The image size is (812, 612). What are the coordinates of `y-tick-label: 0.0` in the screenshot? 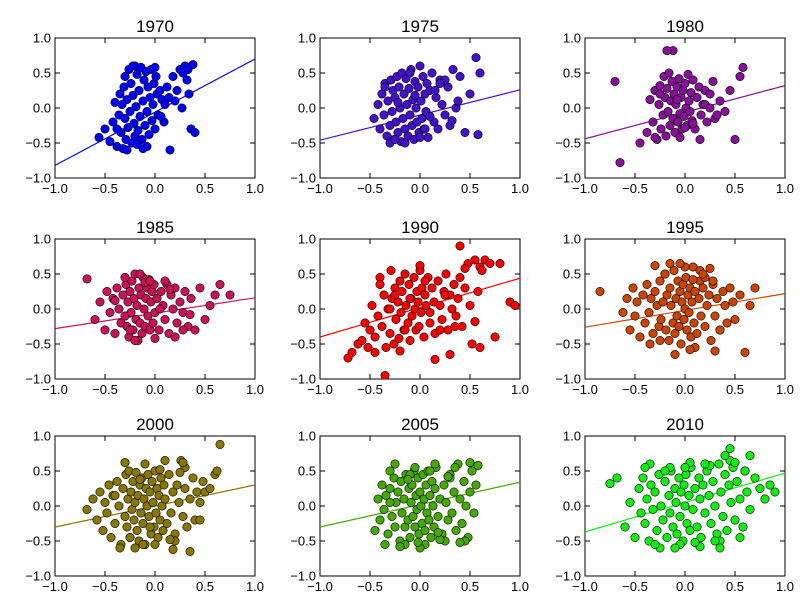 It's located at (572, 108).